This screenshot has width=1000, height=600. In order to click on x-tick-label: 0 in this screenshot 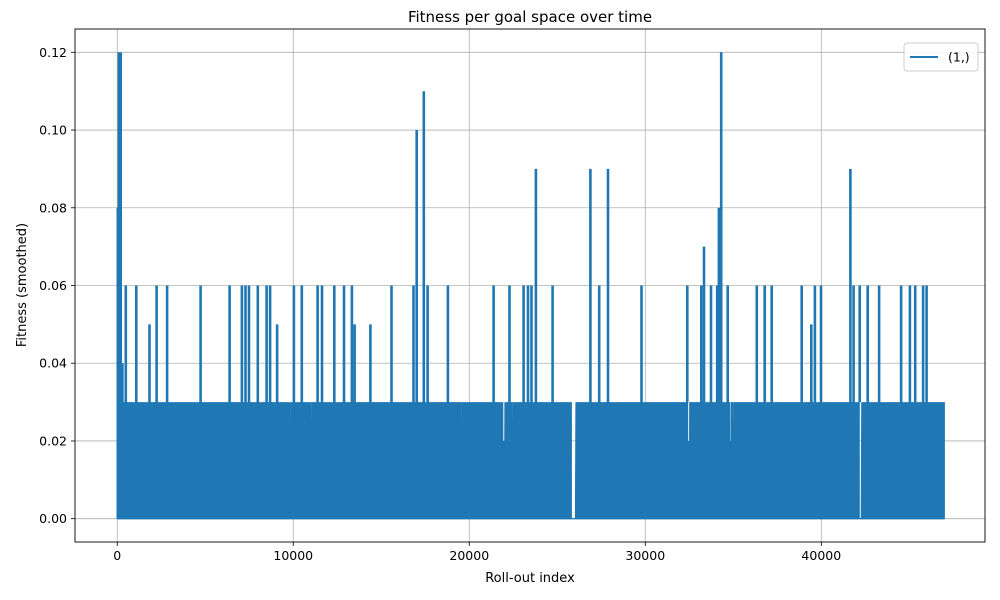, I will do `click(117, 555)`.